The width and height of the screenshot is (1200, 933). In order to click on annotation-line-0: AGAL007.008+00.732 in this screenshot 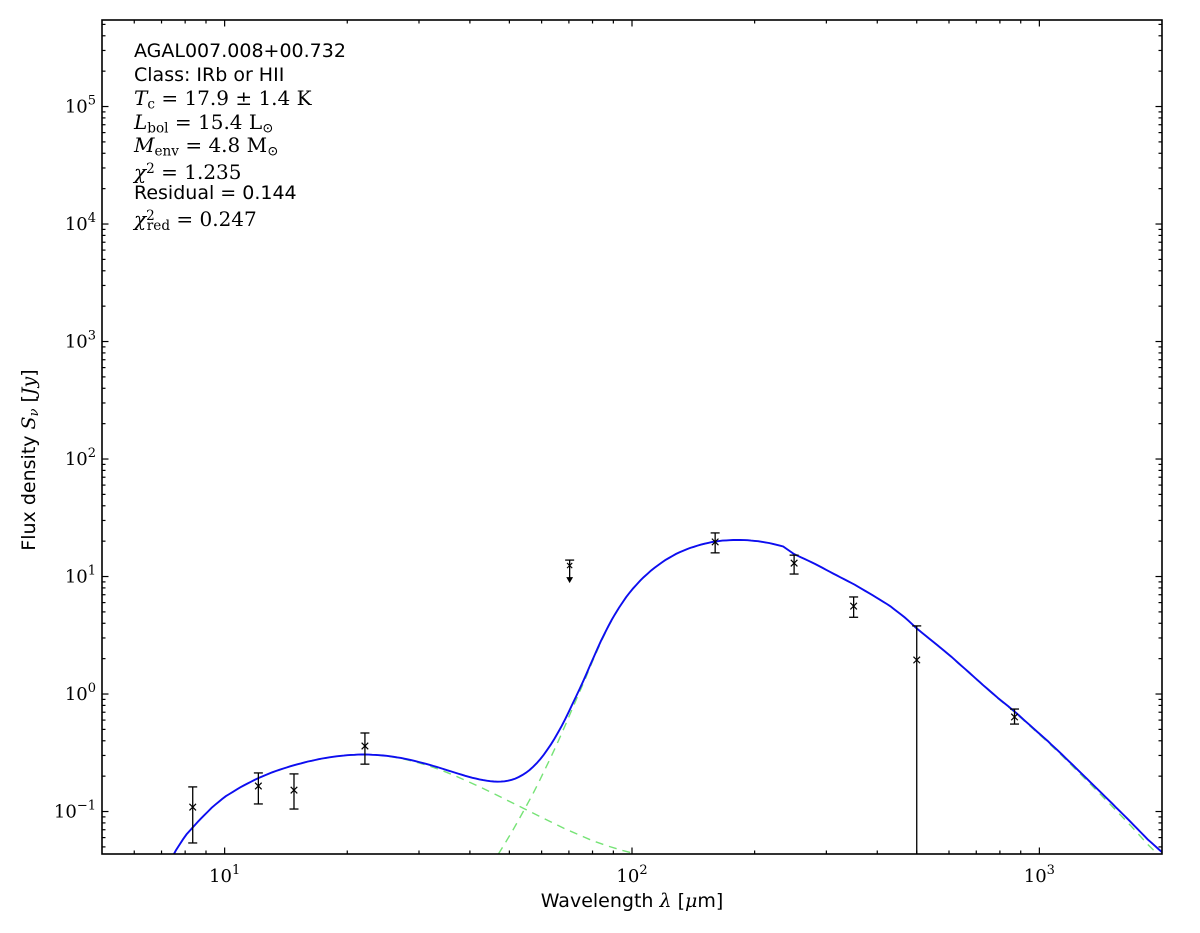, I will do `click(240, 52)`.